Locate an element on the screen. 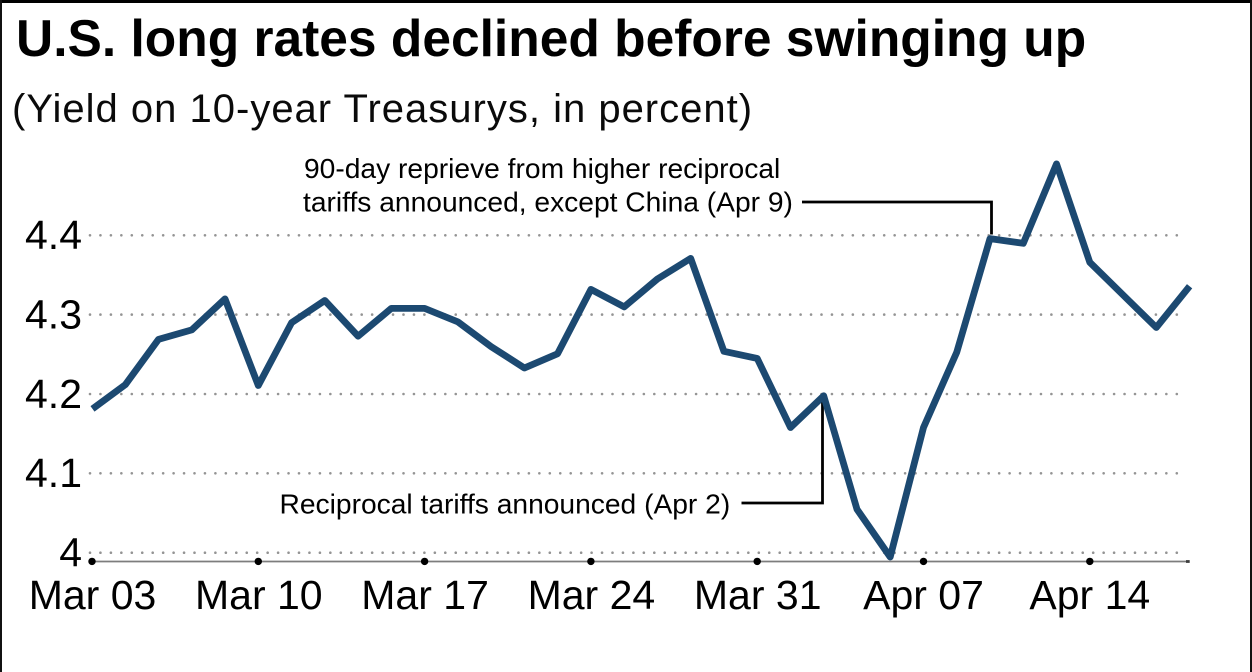 Image resolution: width=1252 pixels, height=672 pixels. svg-text:tariffs announced, except Chin: tariffs announced, except China (Apr 9) is located at coordinates (548, 202).